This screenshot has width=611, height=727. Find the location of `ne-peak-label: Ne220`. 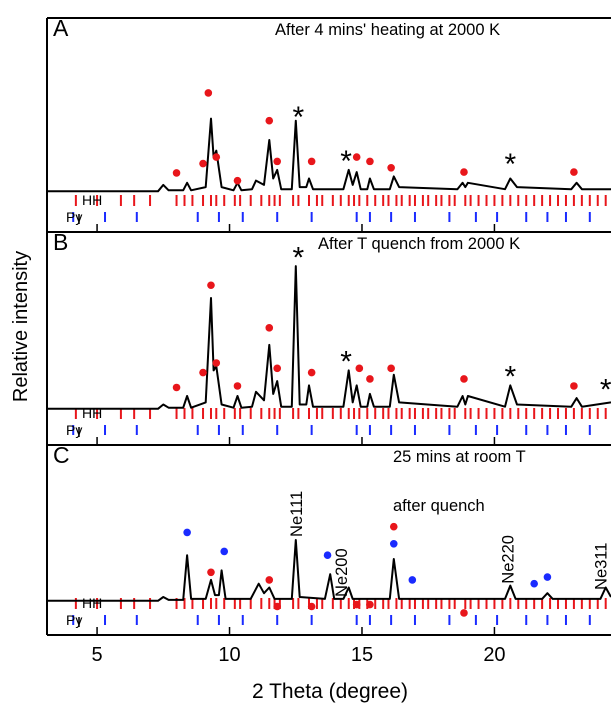

ne-peak-label: Ne220 is located at coordinates (509, 559).